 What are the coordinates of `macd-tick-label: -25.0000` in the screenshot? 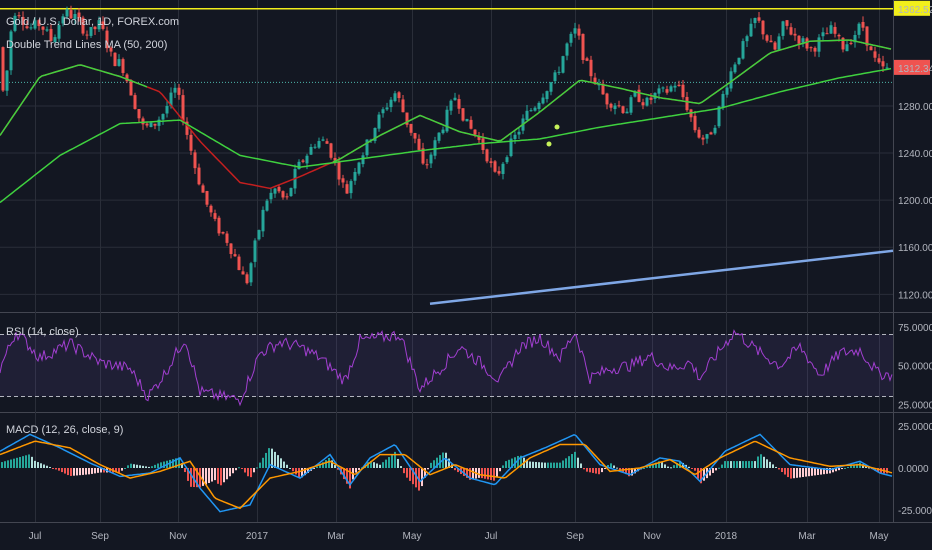 It's located at (915, 511).